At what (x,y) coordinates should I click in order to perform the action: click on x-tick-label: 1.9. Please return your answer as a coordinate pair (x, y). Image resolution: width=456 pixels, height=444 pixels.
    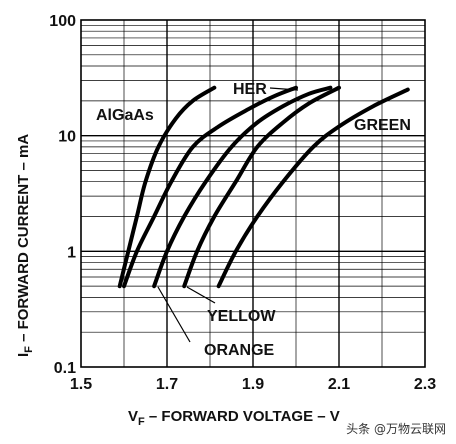
    Looking at the image, I should click on (253, 384).